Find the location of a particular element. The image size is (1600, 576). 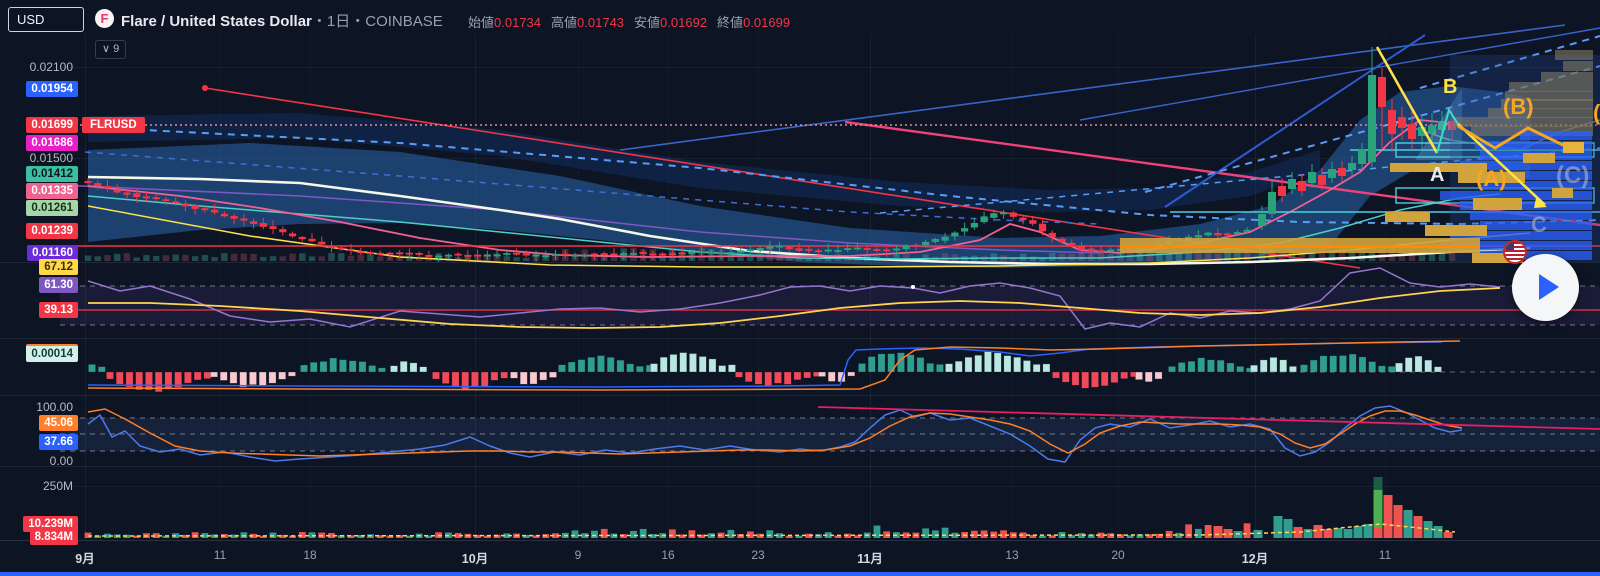

time-tick: 9月 is located at coordinates (85, 559).